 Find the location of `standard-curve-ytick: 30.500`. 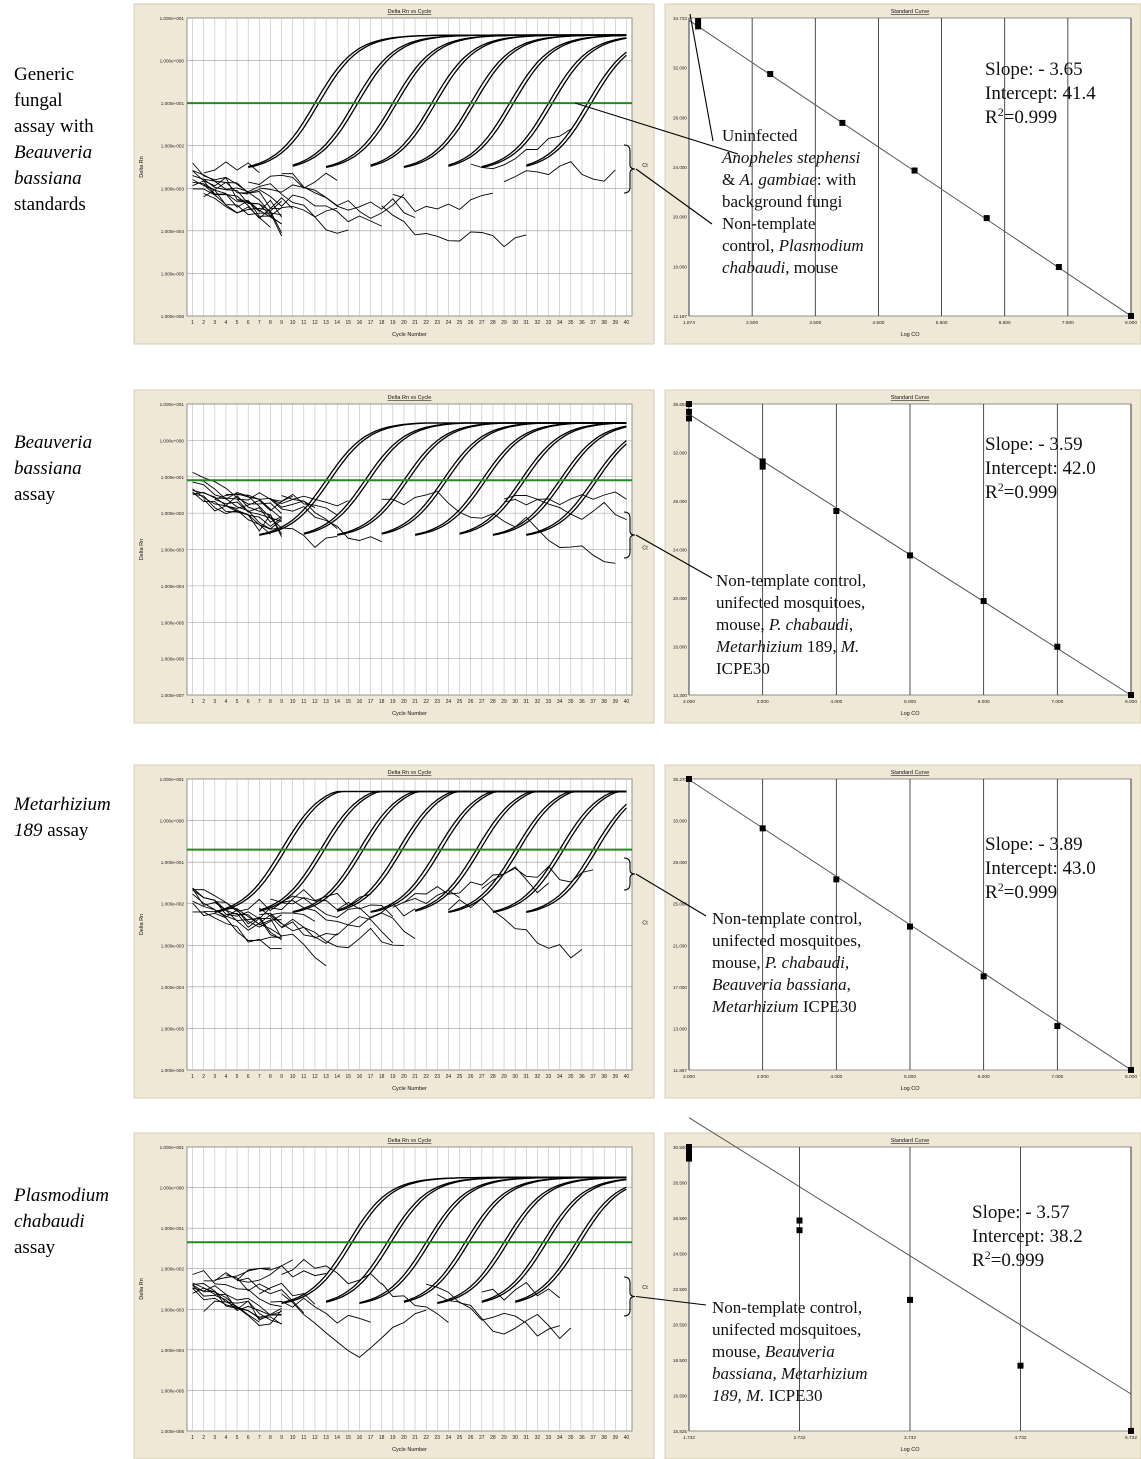

standard-curve-ytick: 30.500 is located at coordinates (680, 1147).